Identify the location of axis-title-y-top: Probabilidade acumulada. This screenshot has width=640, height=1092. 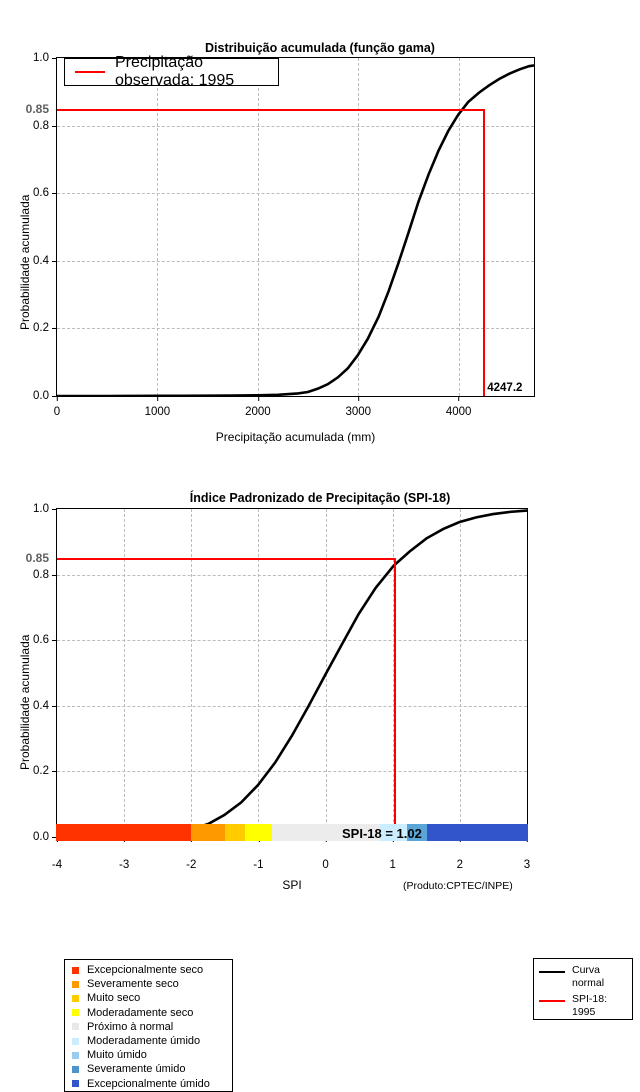
(25, 262).